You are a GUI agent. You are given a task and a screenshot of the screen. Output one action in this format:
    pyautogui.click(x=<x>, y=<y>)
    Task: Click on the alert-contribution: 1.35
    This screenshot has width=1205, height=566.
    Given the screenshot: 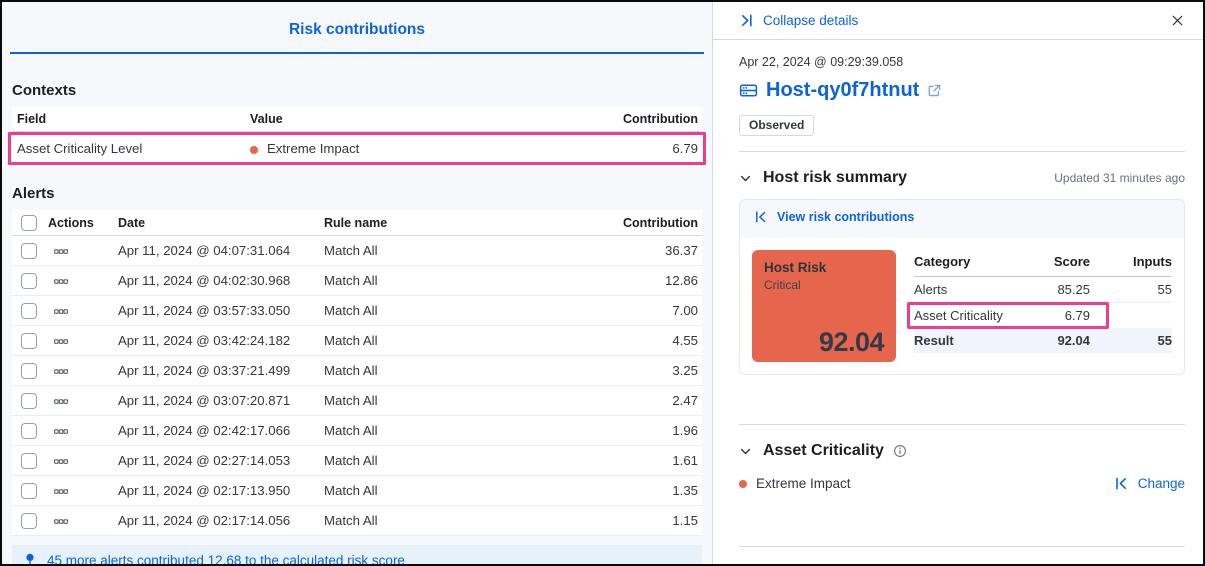 What is the action you would take?
    pyautogui.click(x=685, y=490)
    